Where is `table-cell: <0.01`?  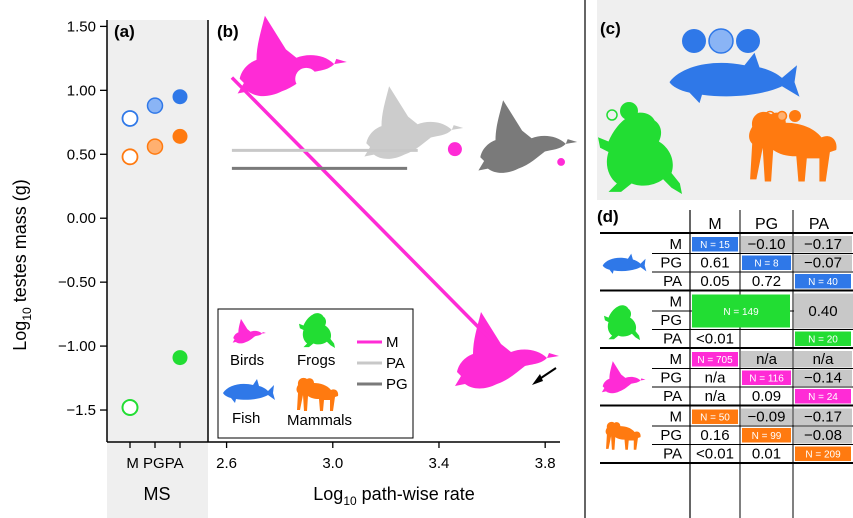
table-cell: <0.01 is located at coordinates (715, 339).